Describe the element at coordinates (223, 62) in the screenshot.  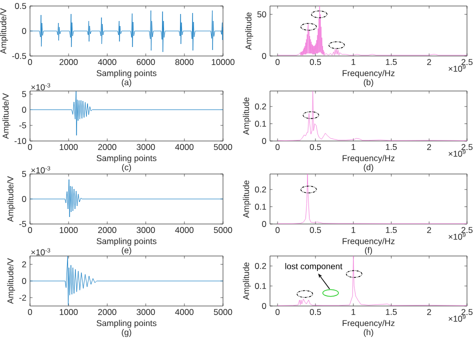
I see `x-tick-label: 10000` at that location.